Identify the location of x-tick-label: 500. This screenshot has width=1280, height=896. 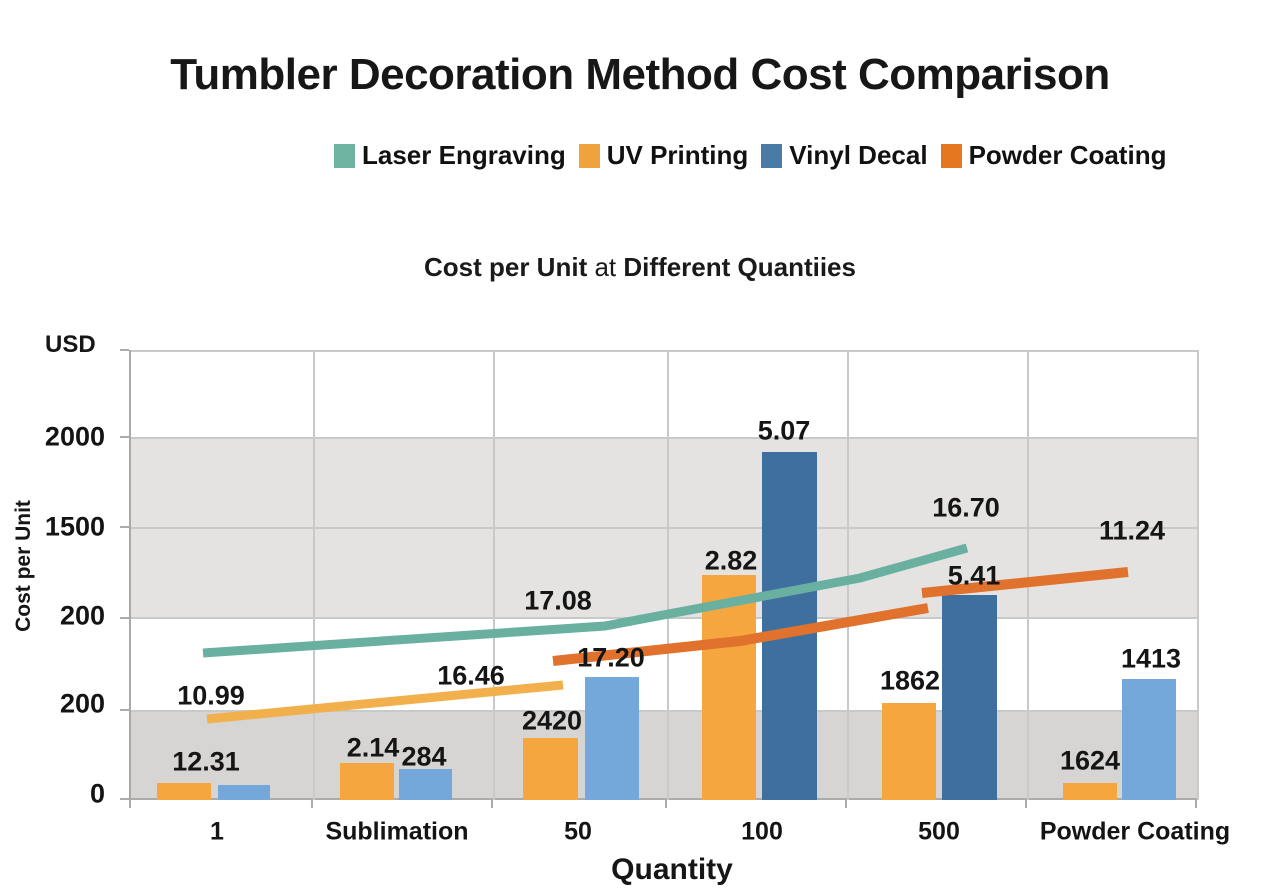
(939, 831).